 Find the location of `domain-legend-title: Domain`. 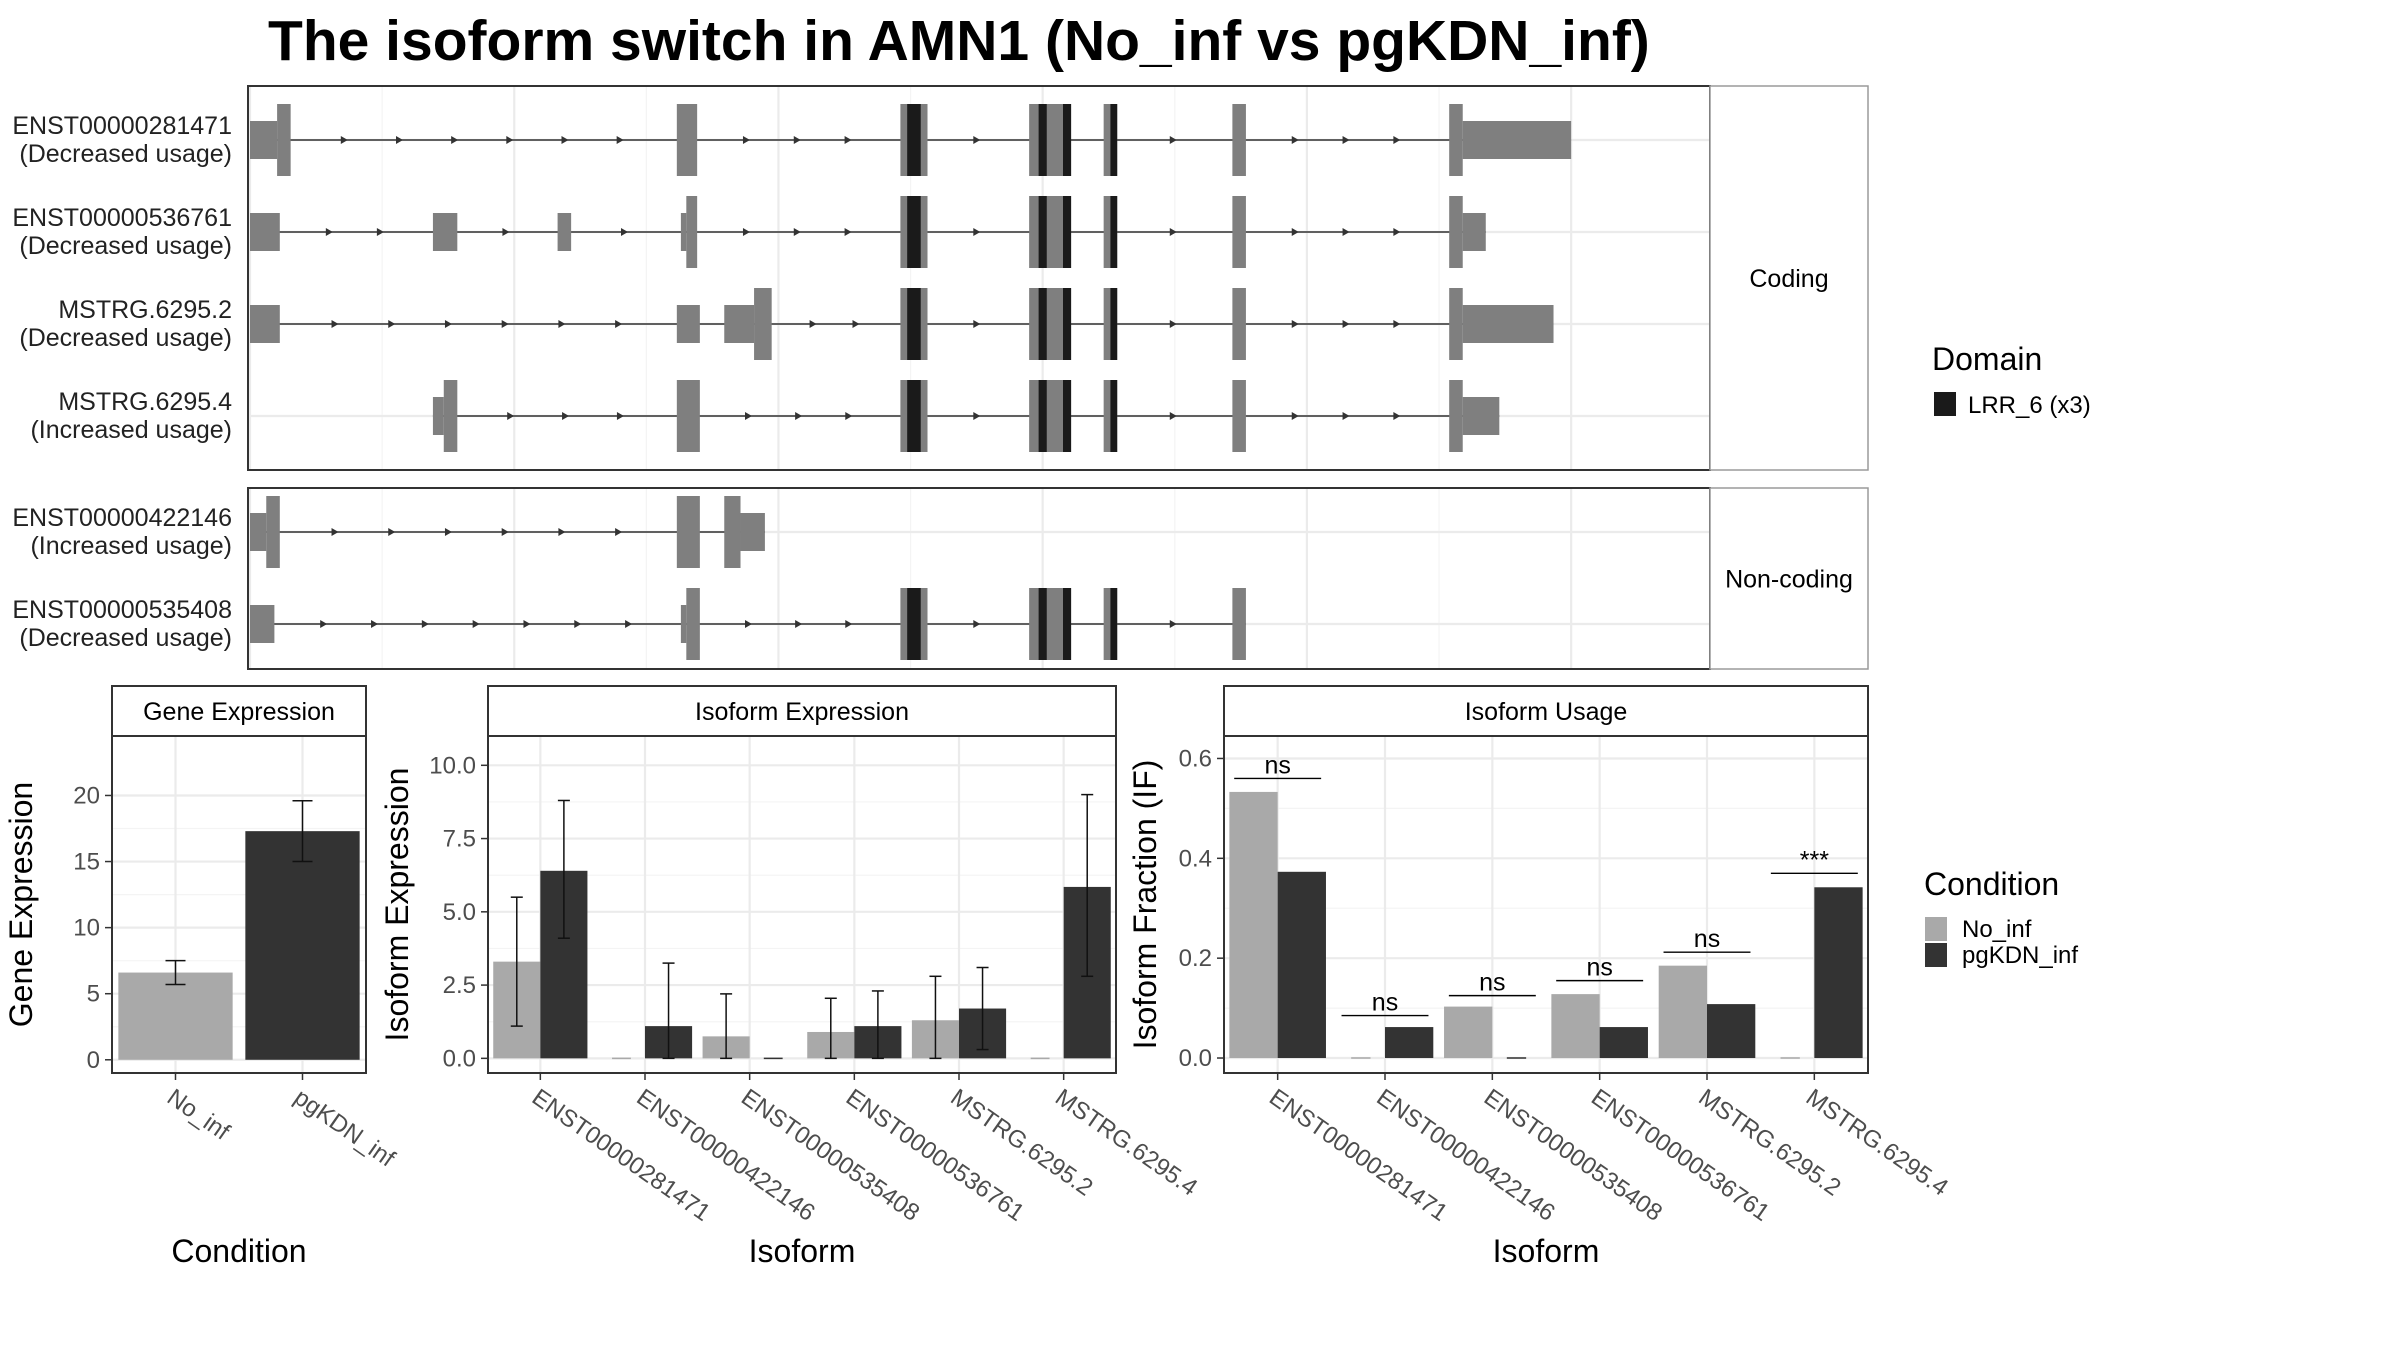

domain-legend-title: Domain is located at coordinates (1987, 359).